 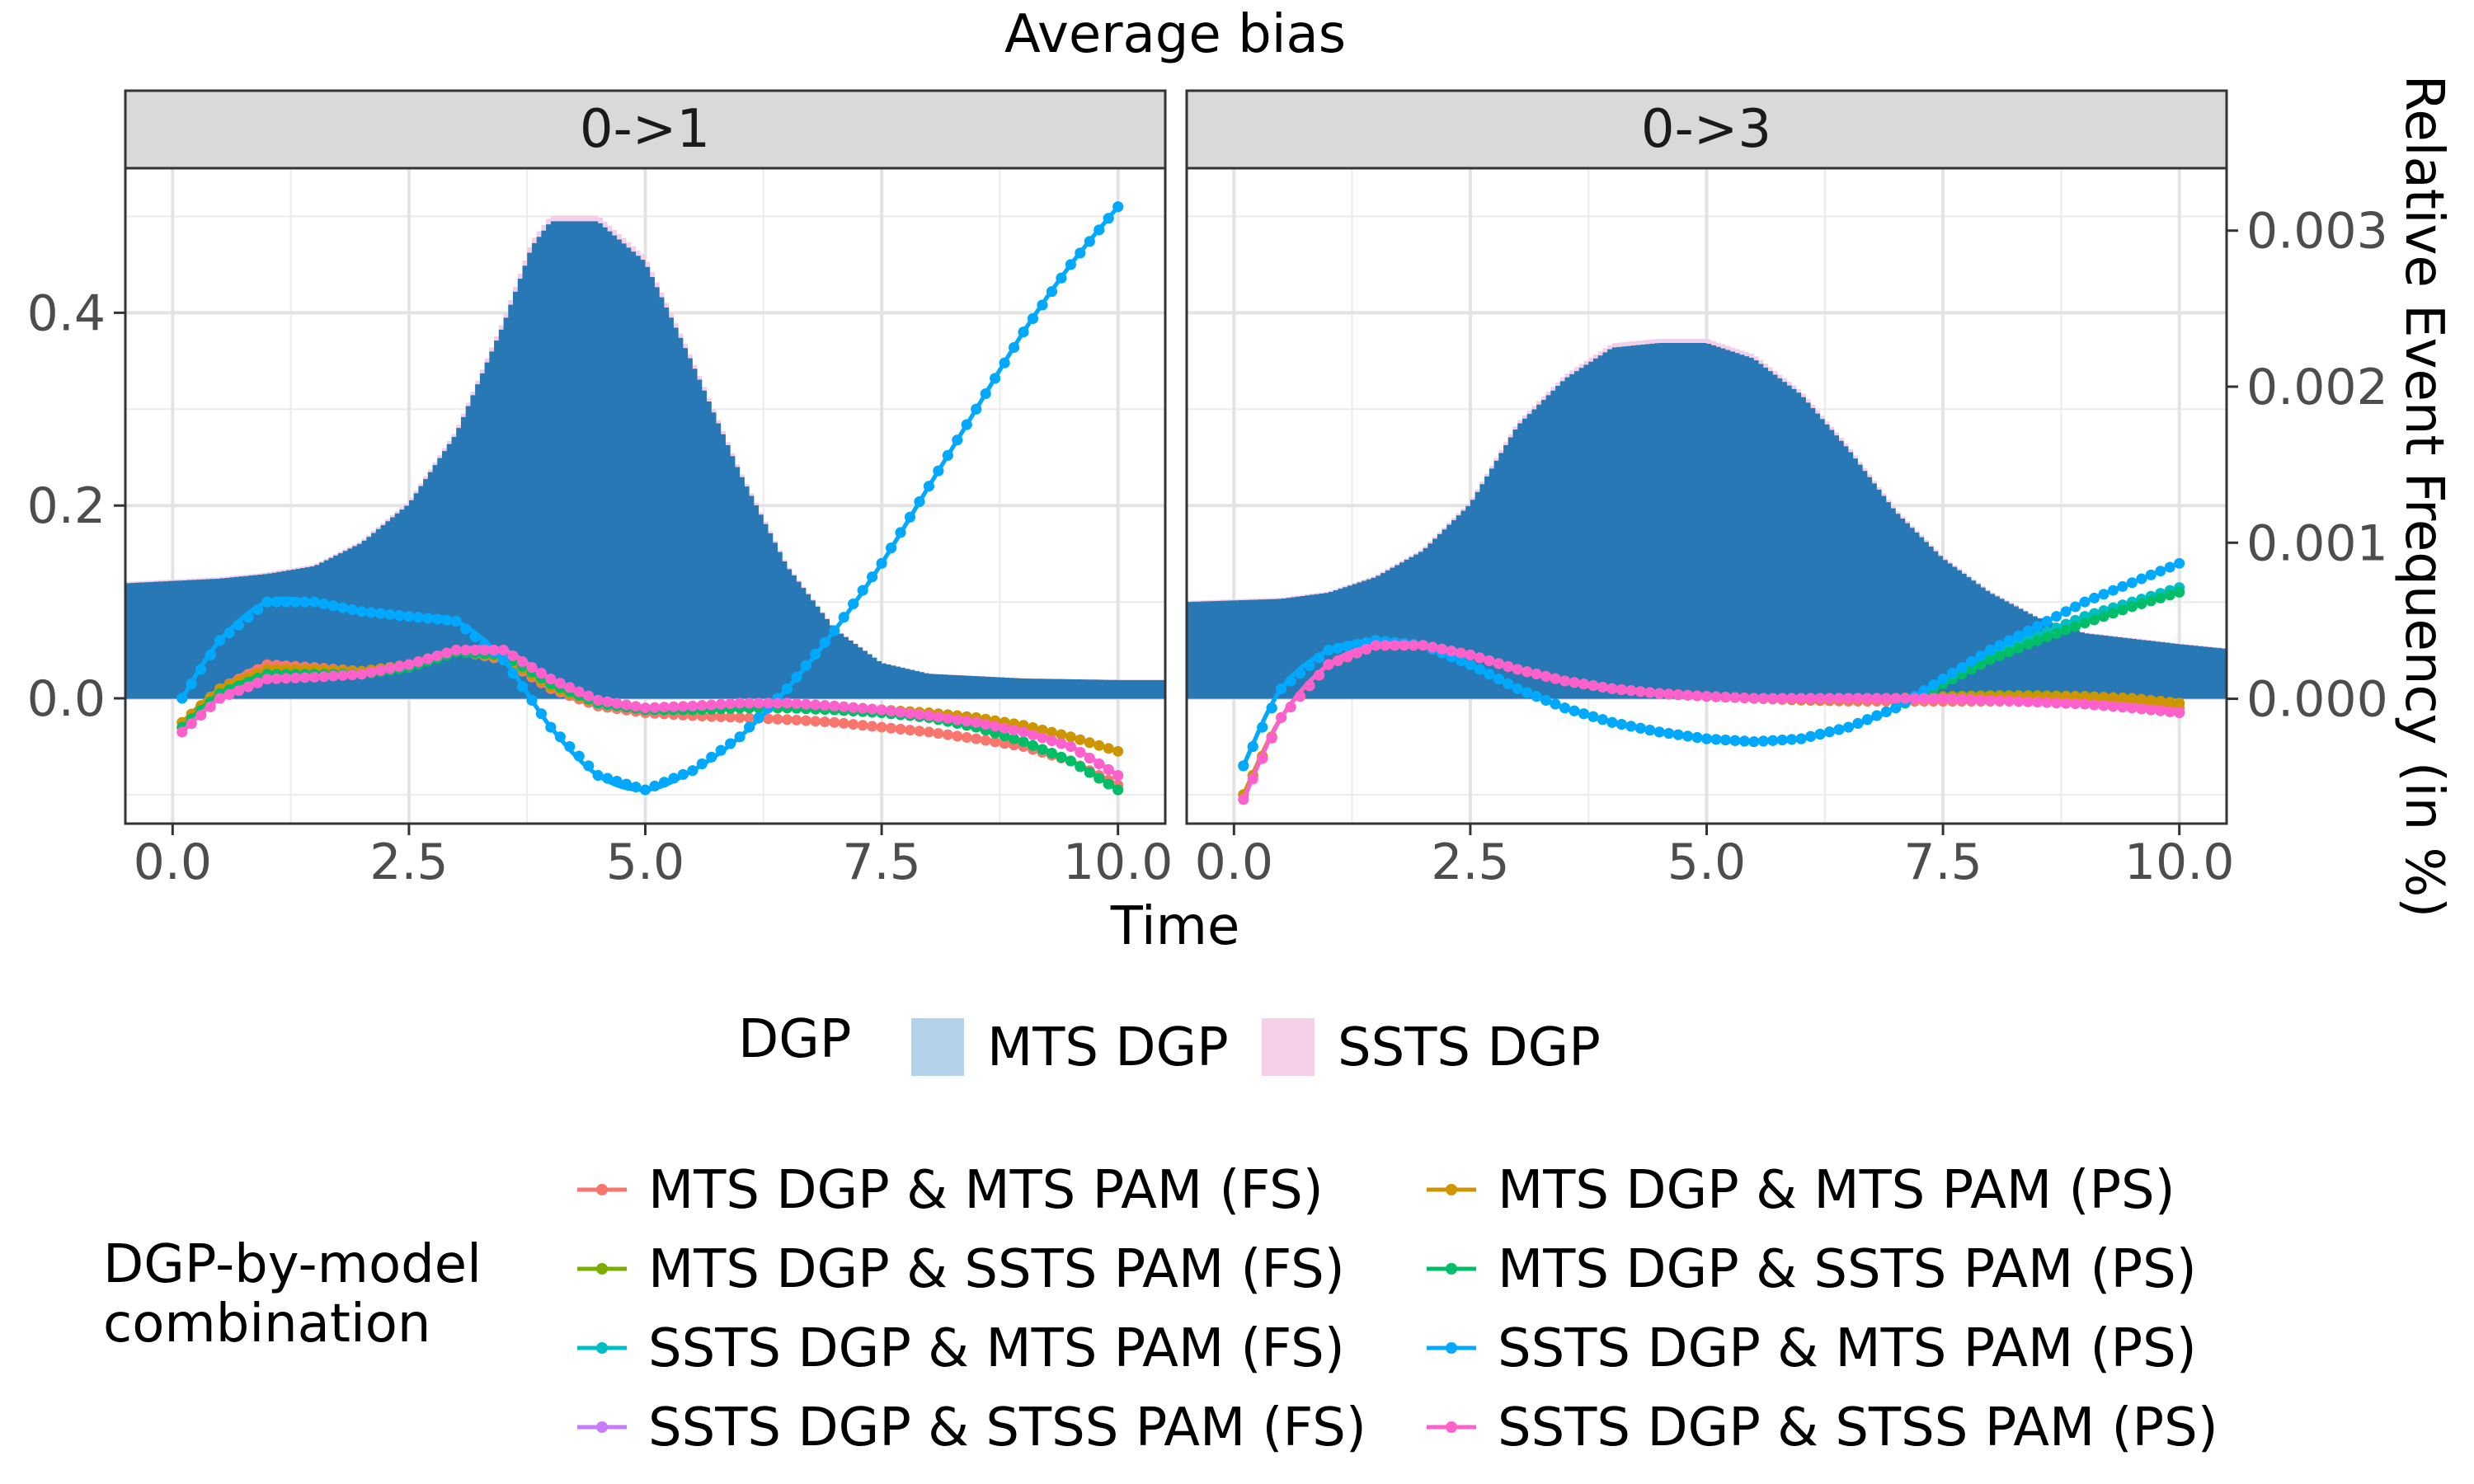 What do you see at coordinates (645, 863) in the screenshot?
I see `x-tick-label: 5.0` at bounding box center [645, 863].